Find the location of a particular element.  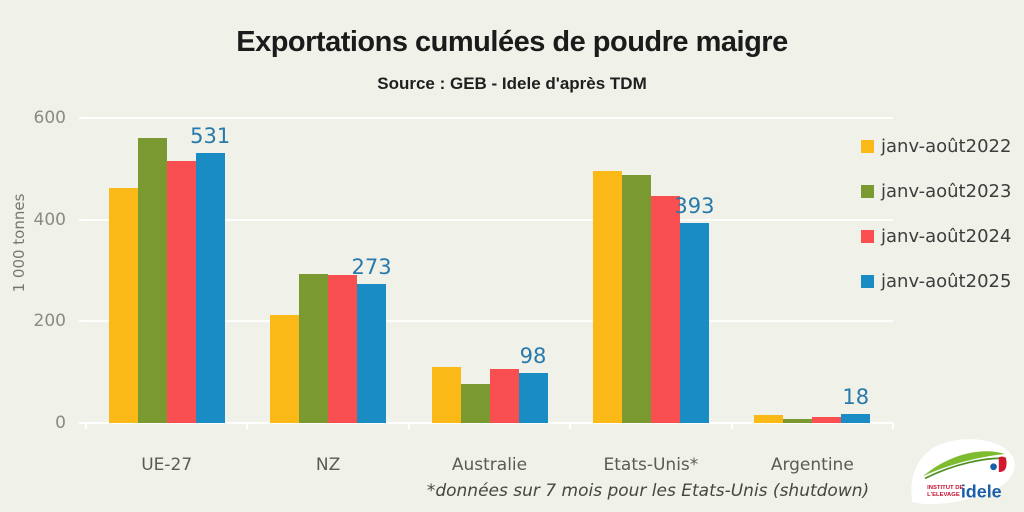

data-label-Argentine: 18 is located at coordinates (856, 396).